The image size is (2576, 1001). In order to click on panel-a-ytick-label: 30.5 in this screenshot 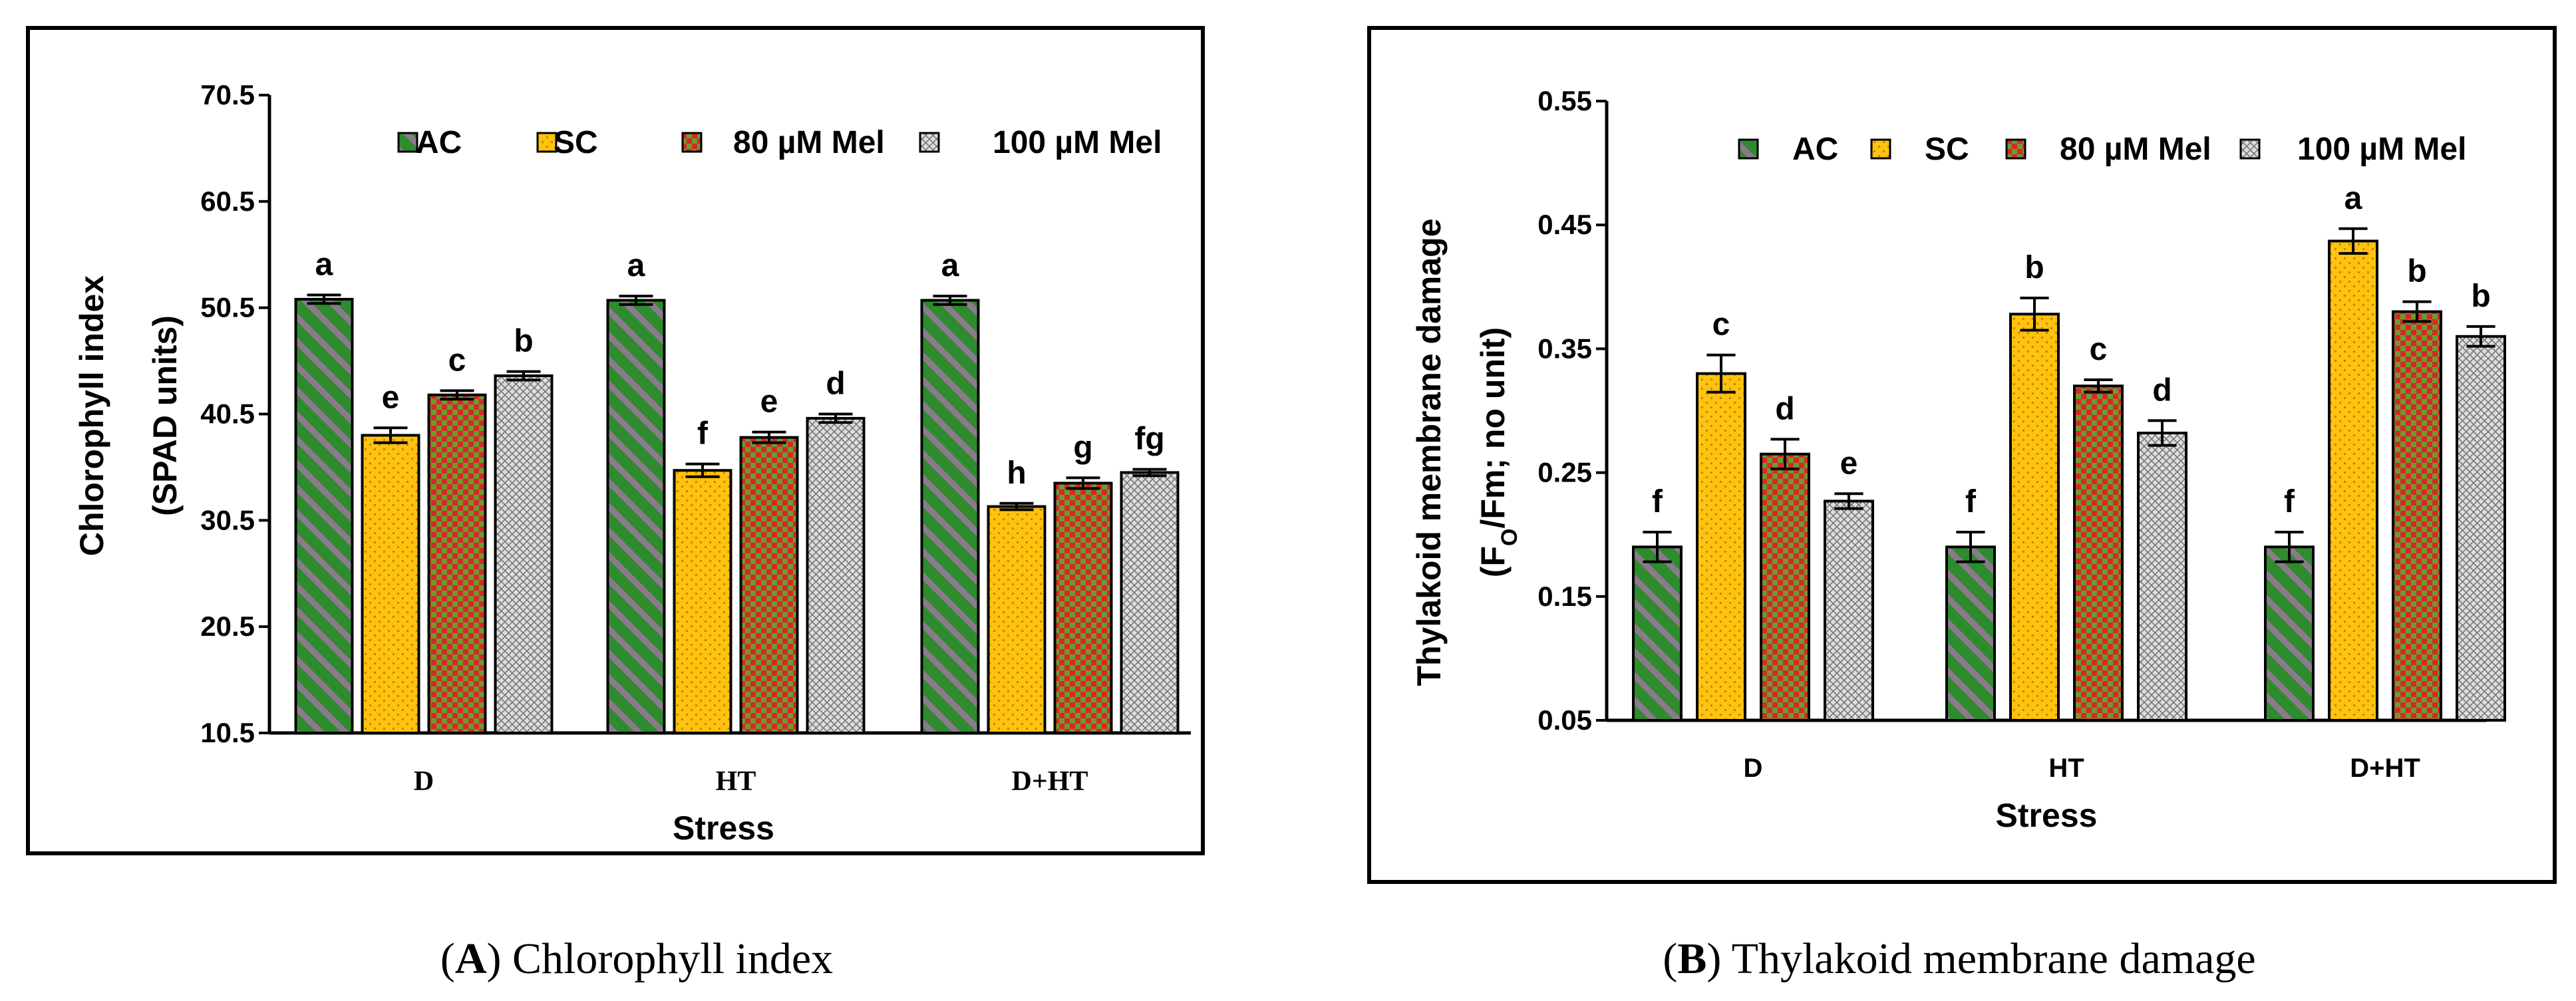, I will do `click(227, 519)`.